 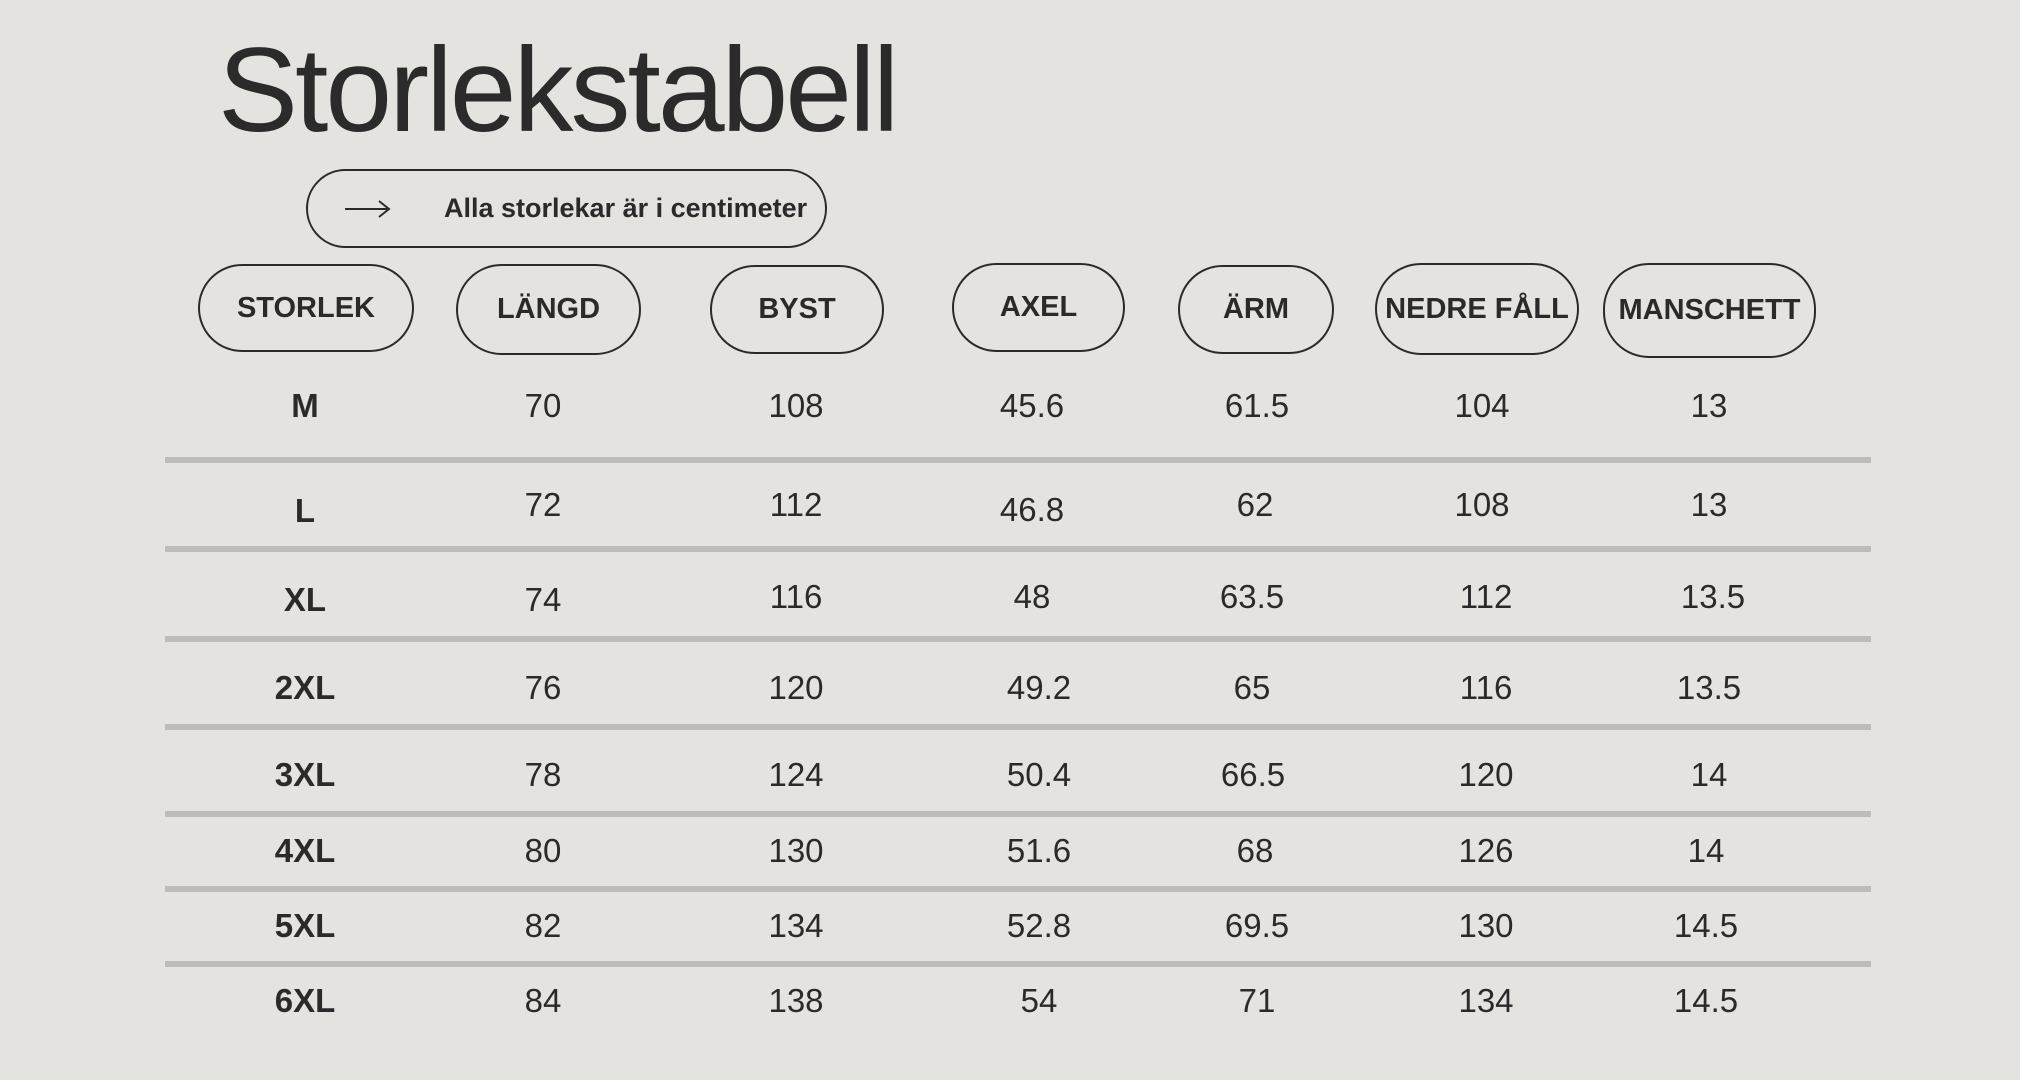 What do you see at coordinates (1039, 1000) in the screenshot?
I see `shoulder-cell: 54` at bounding box center [1039, 1000].